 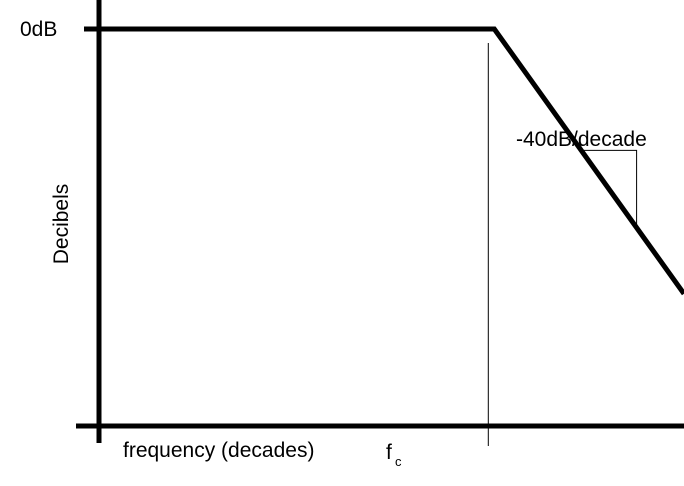 I want to click on y-axis-label: Decibels, so click(x=61, y=224).